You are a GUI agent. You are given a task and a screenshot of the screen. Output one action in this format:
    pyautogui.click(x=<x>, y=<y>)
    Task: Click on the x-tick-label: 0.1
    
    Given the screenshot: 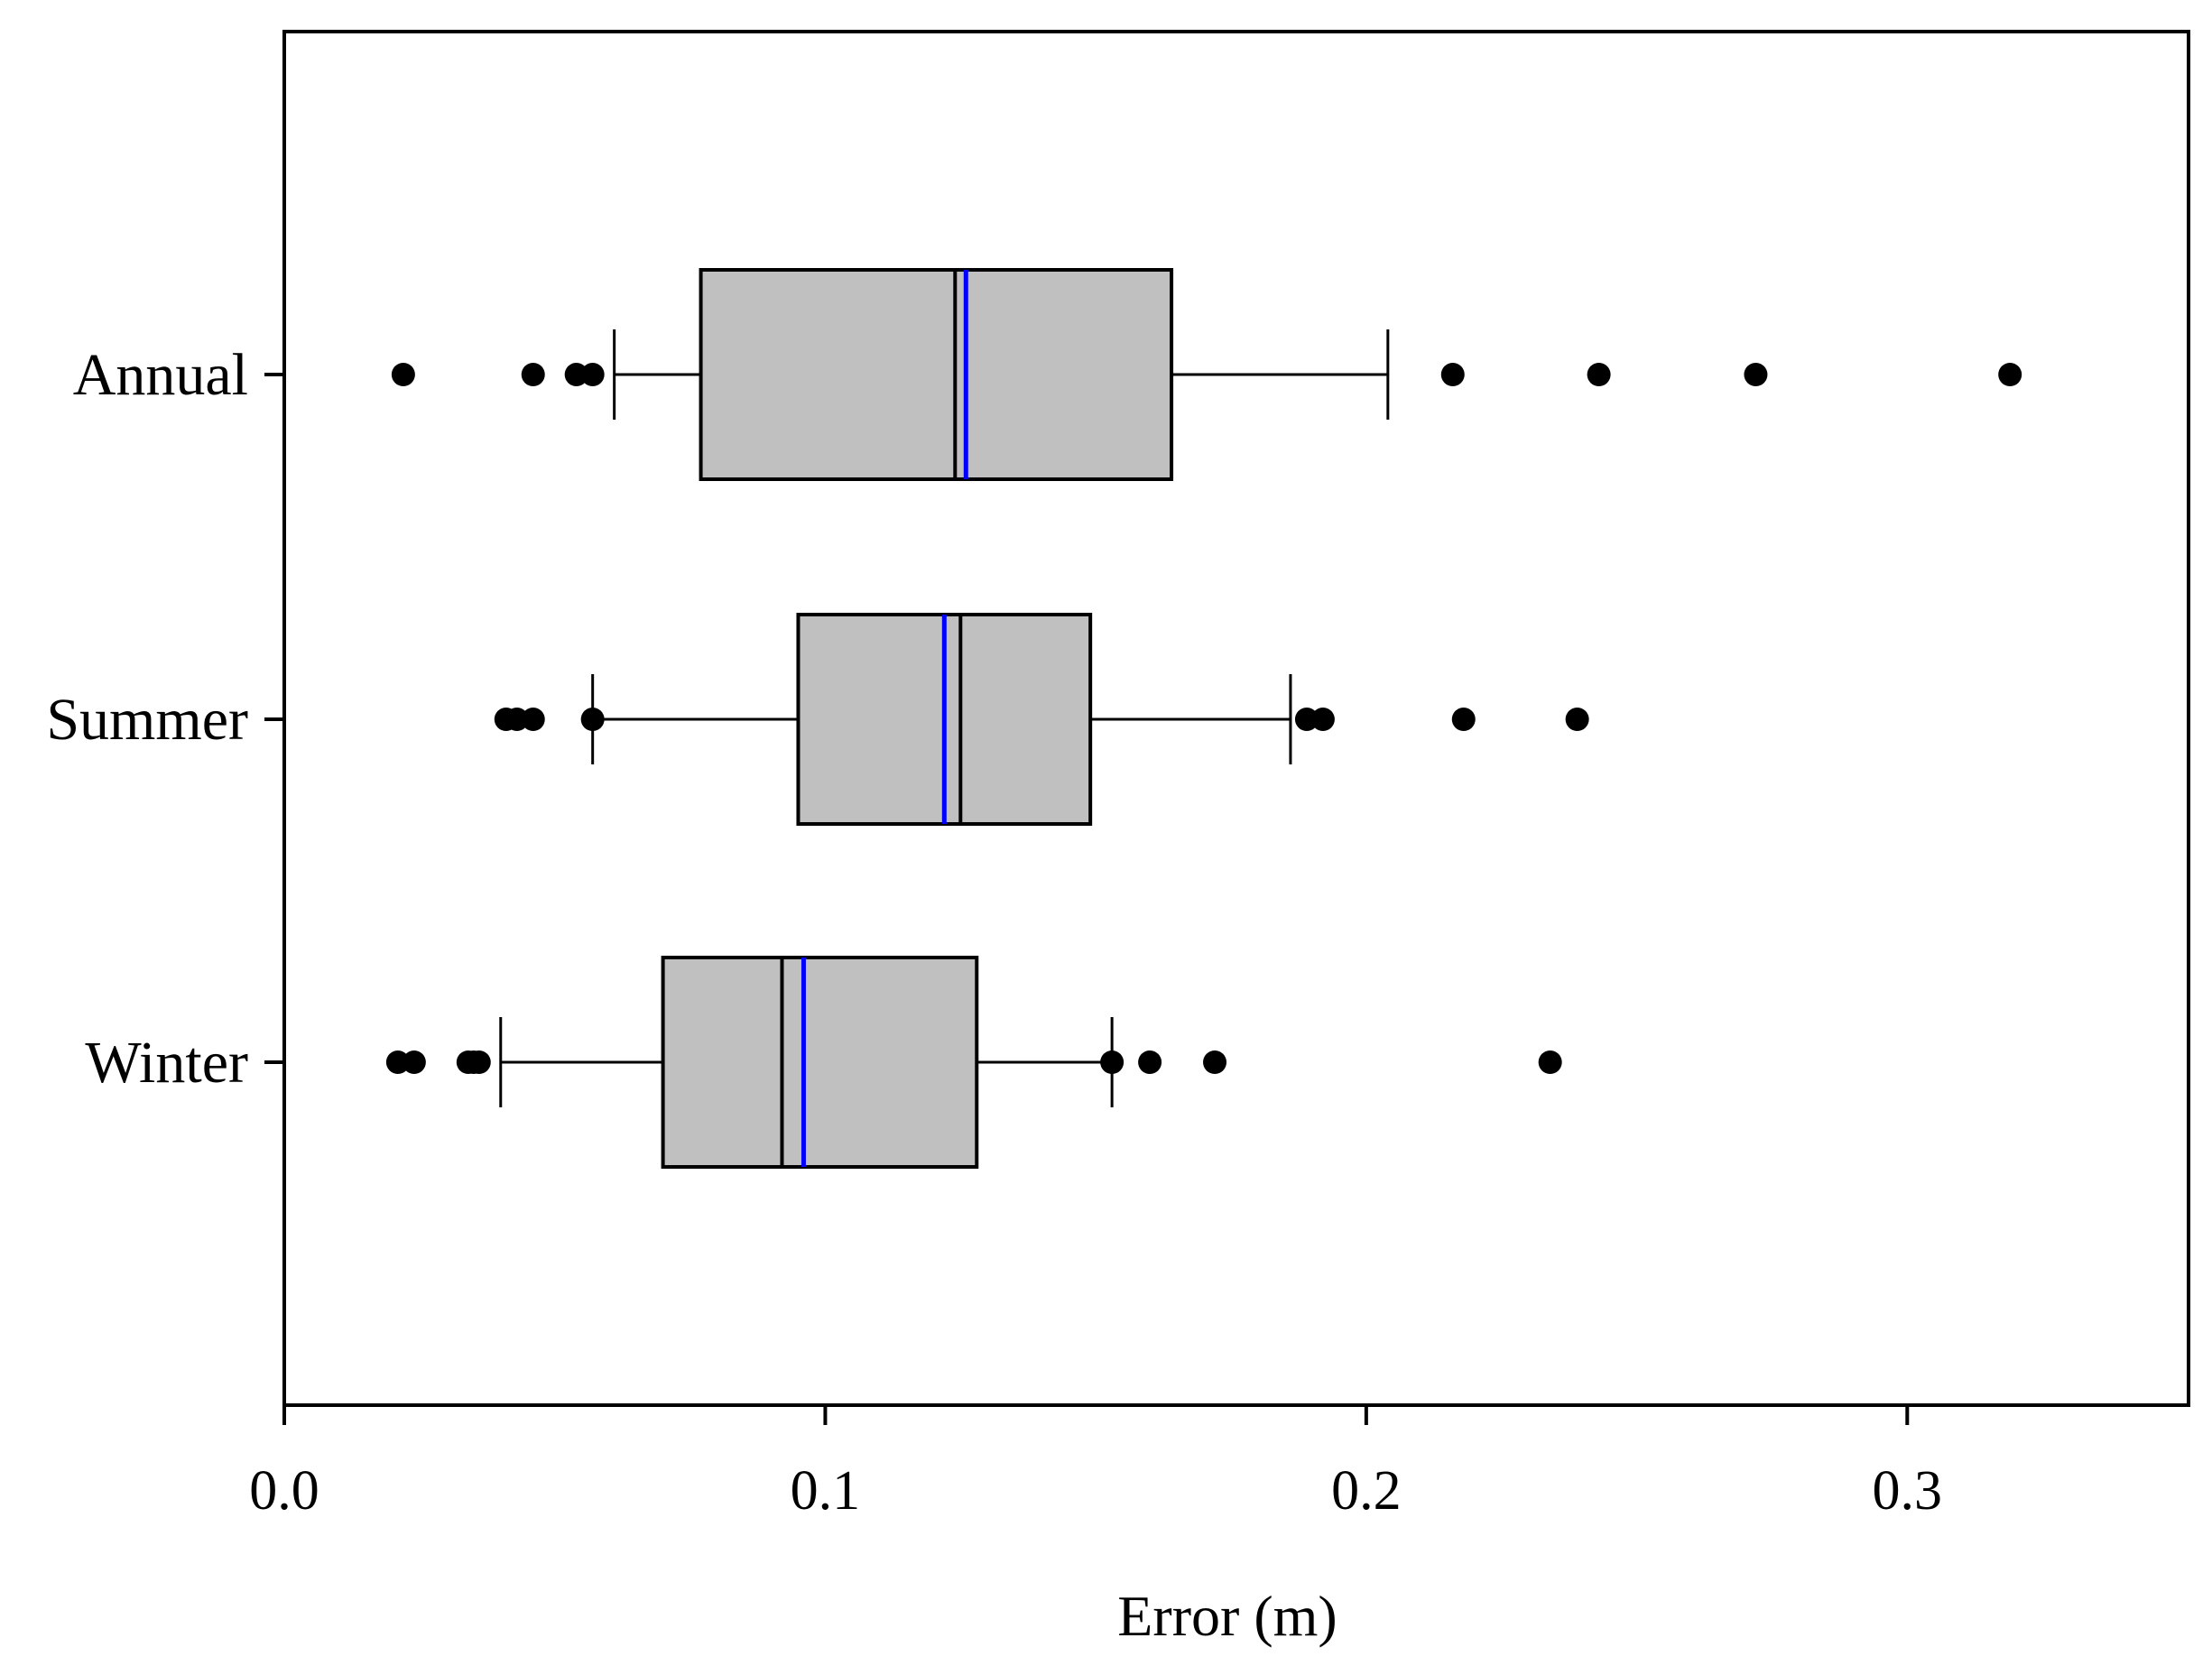 What is the action you would take?
    pyautogui.click(x=826, y=1491)
    